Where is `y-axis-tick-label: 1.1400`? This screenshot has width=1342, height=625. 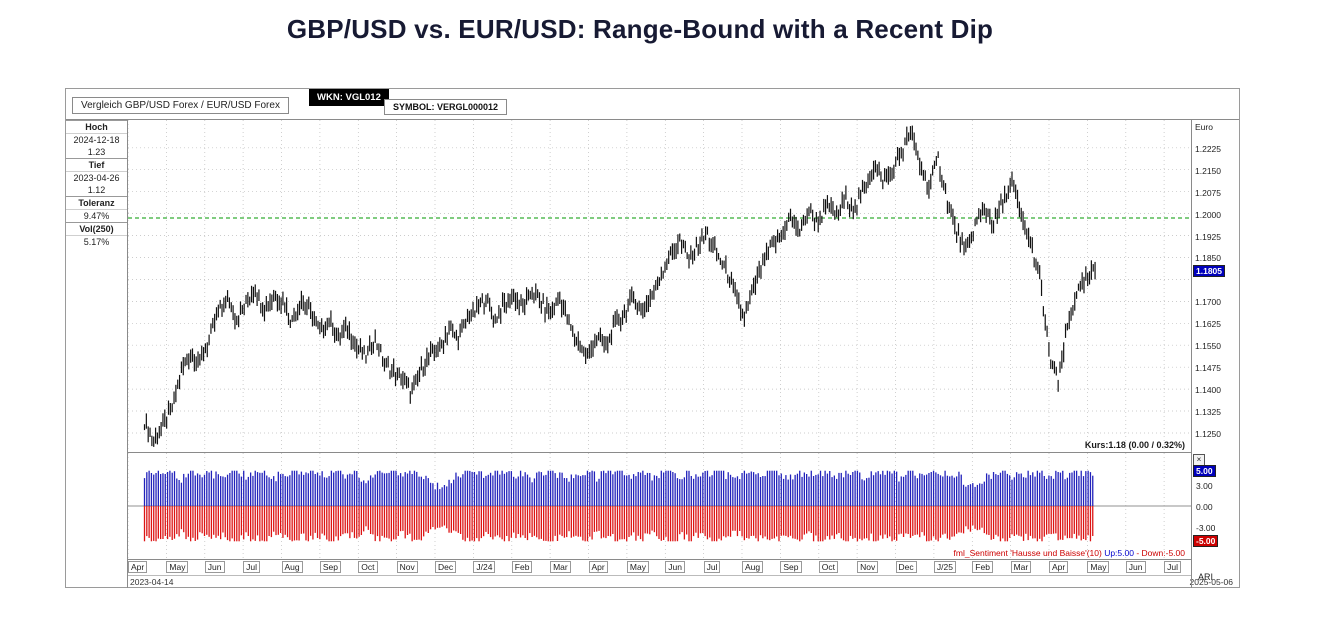 y-axis-tick-label: 1.1400 is located at coordinates (1208, 390).